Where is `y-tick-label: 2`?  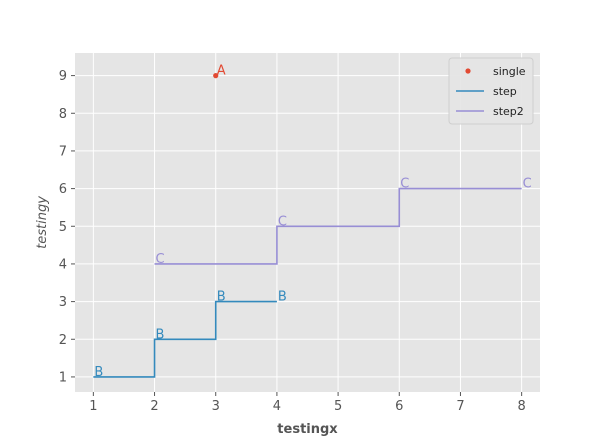 y-tick-label: 2 is located at coordinates (63, 340).